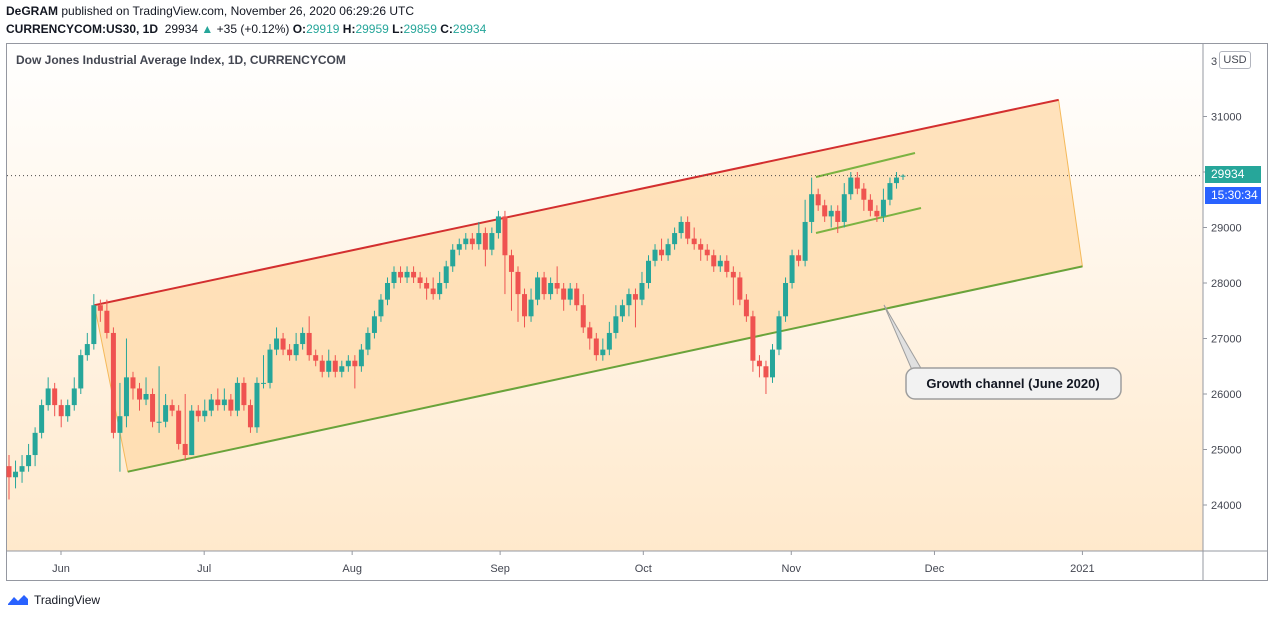 The image size is (1274, 618). What do you see at coordinates (1226, 451) in the screenshot?
I see `price-tick-label: 25000` at bounding box center [1226, 451].